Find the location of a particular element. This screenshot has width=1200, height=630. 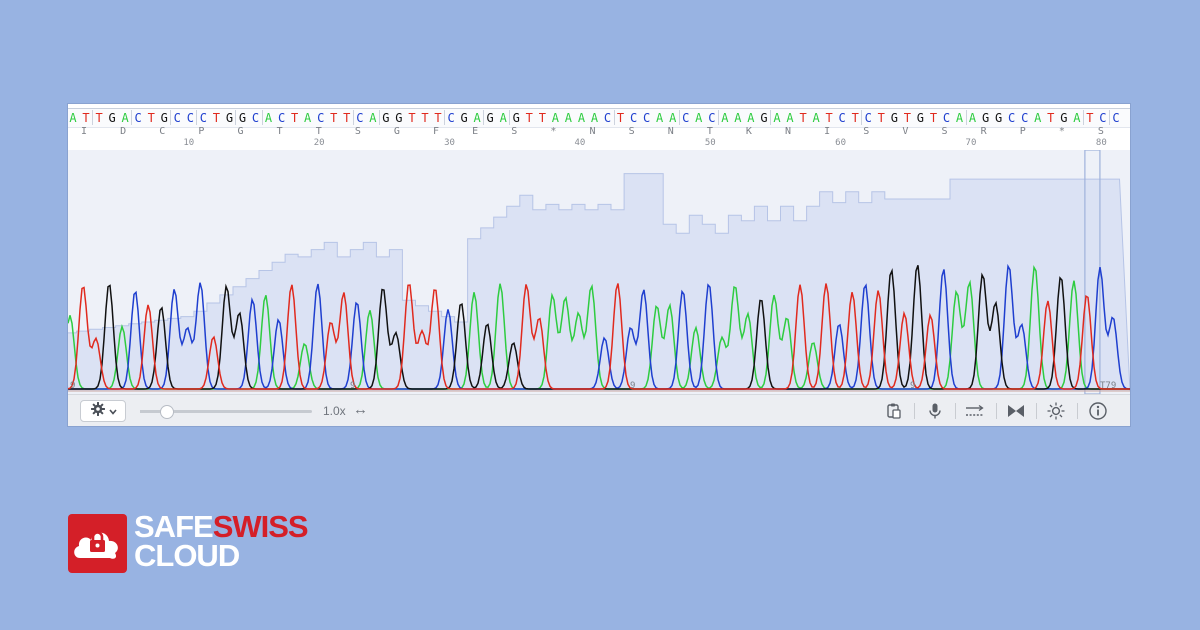

sun-icon is located at coordinates (1056, 411).